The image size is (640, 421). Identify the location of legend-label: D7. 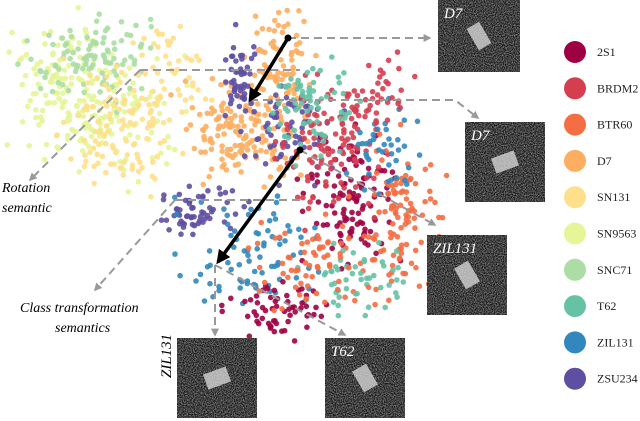
(604, 161).